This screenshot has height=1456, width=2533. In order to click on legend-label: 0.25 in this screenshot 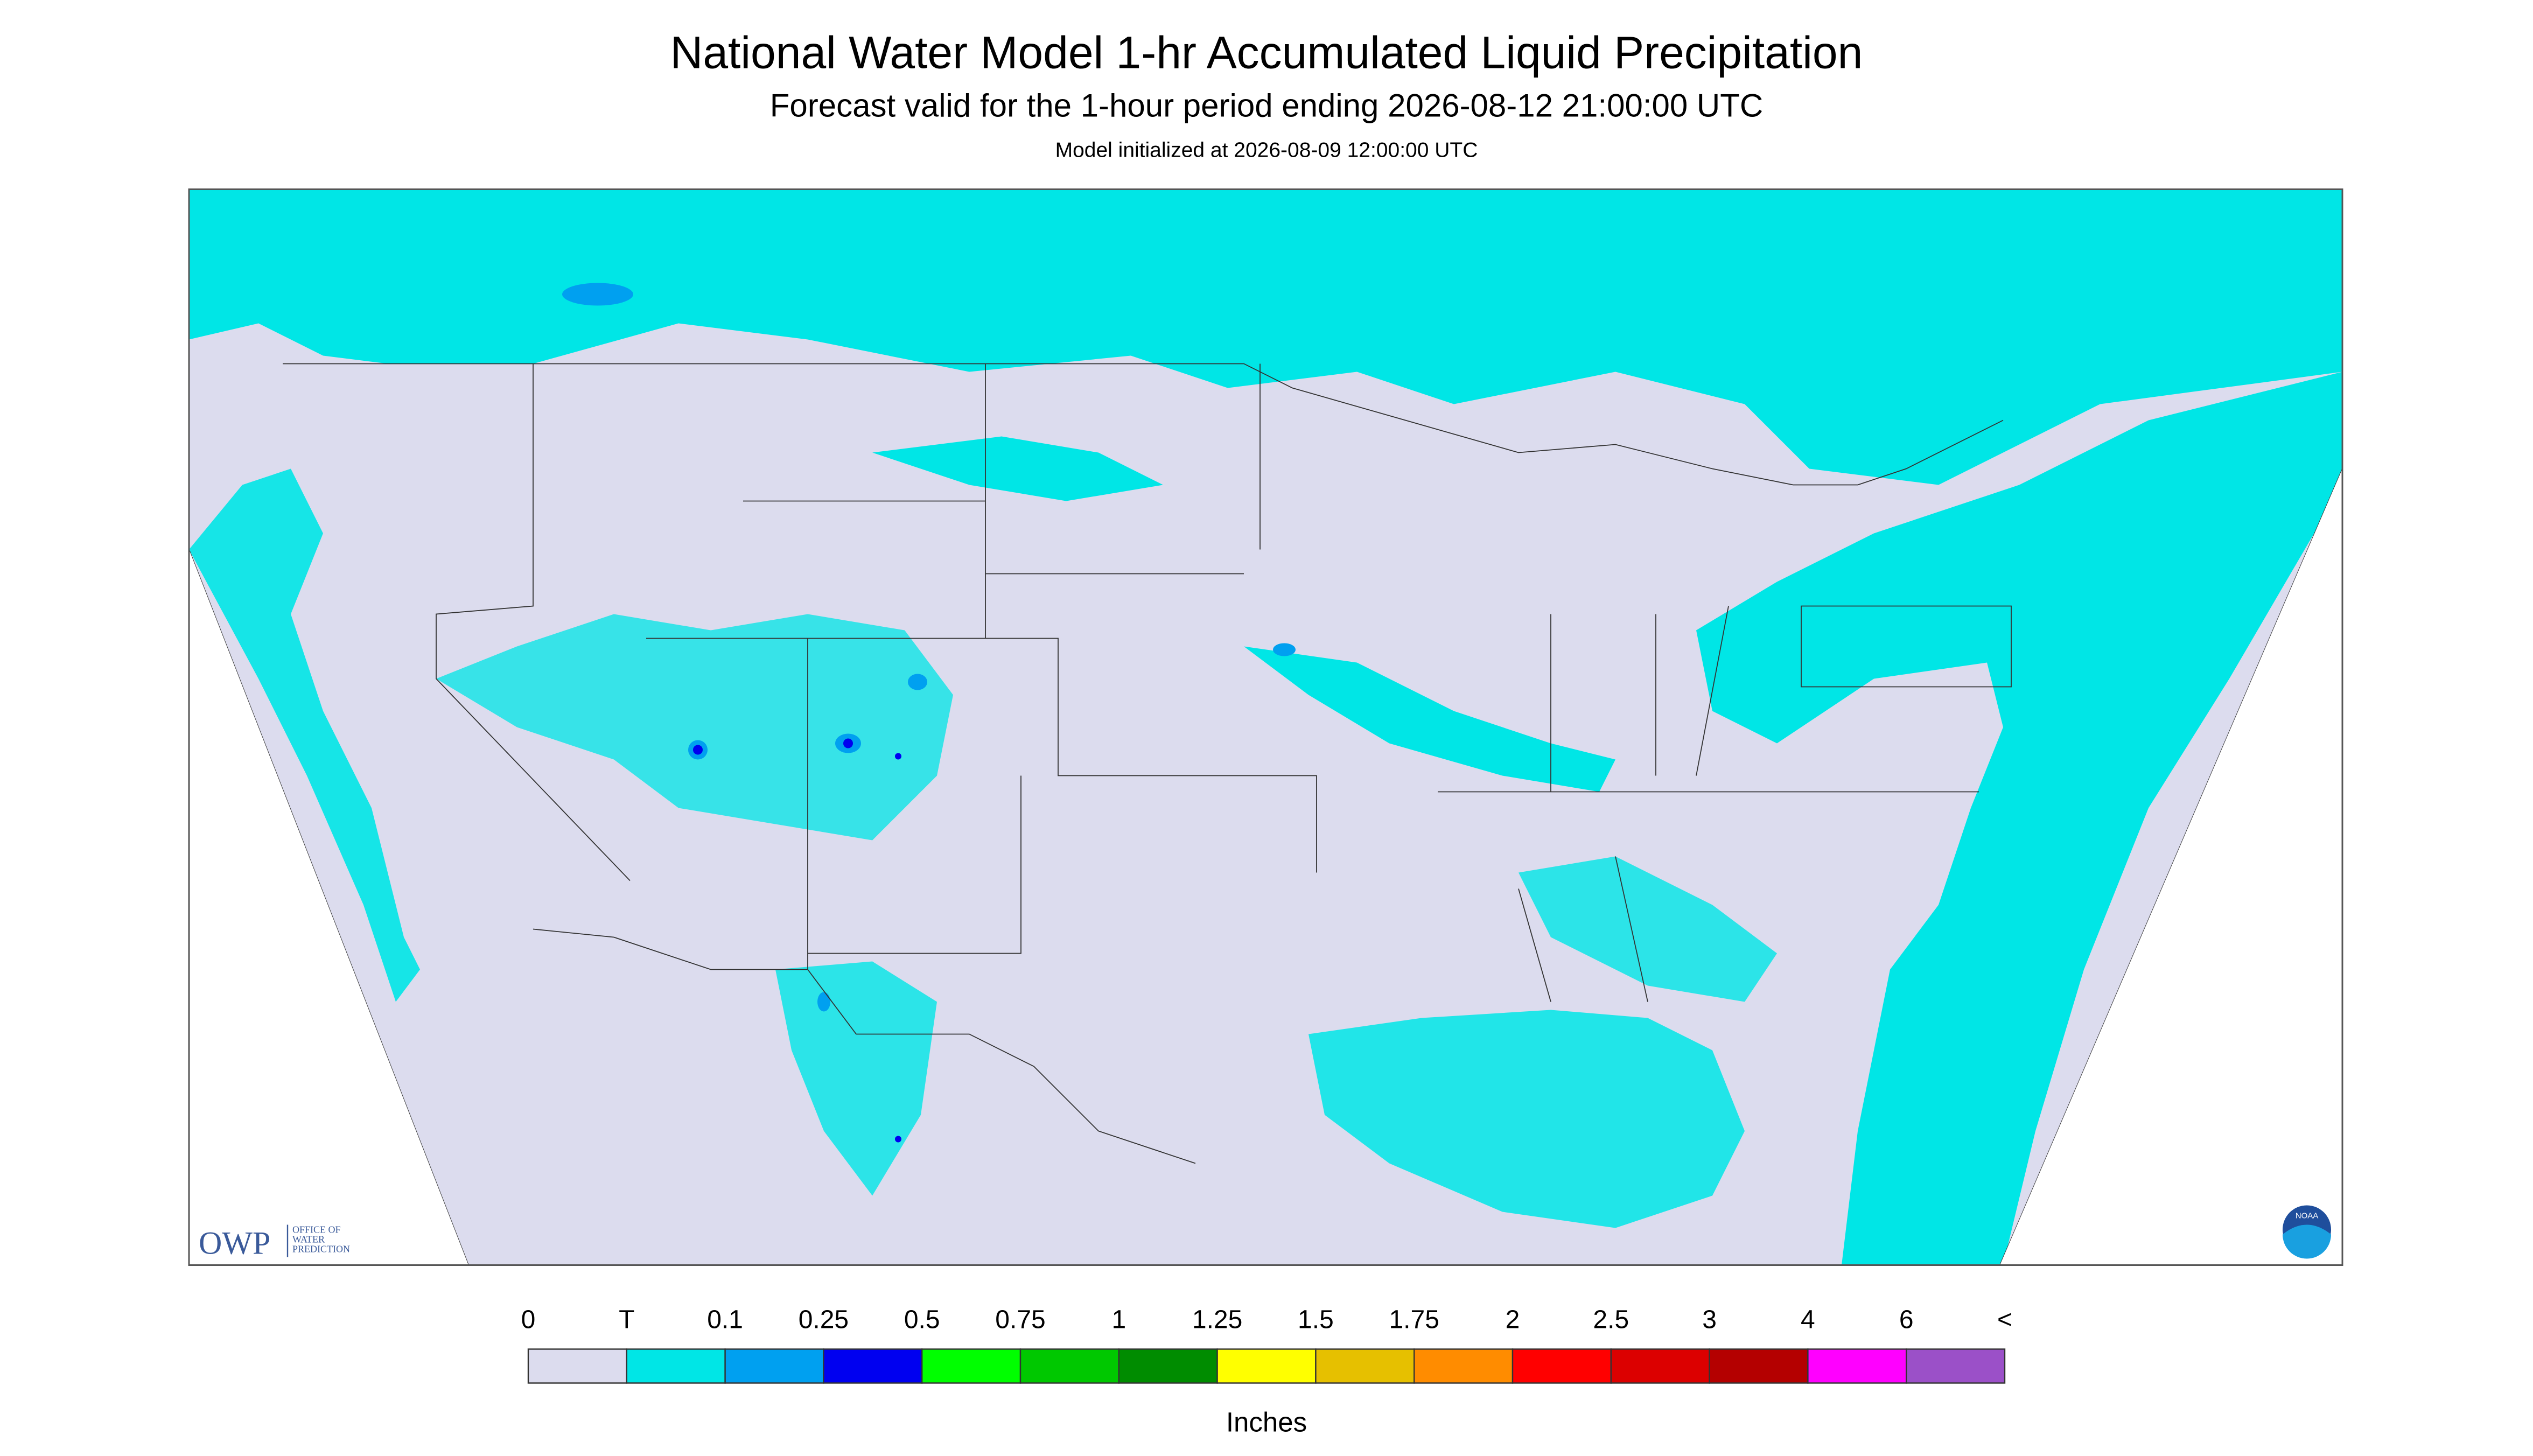, I will do `click(824, 1320)`.